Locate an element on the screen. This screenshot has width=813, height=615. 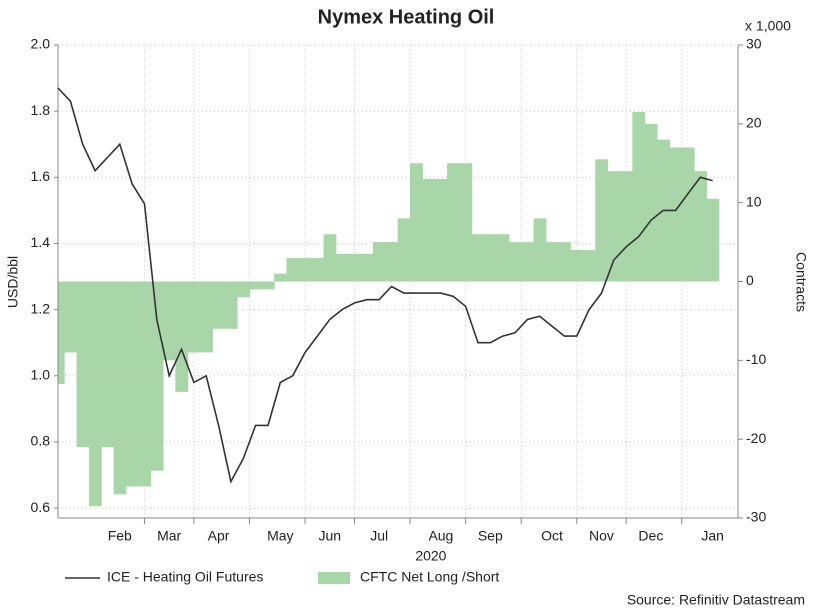
y2-tick-label: 20 is located at coordinates (754, 123).